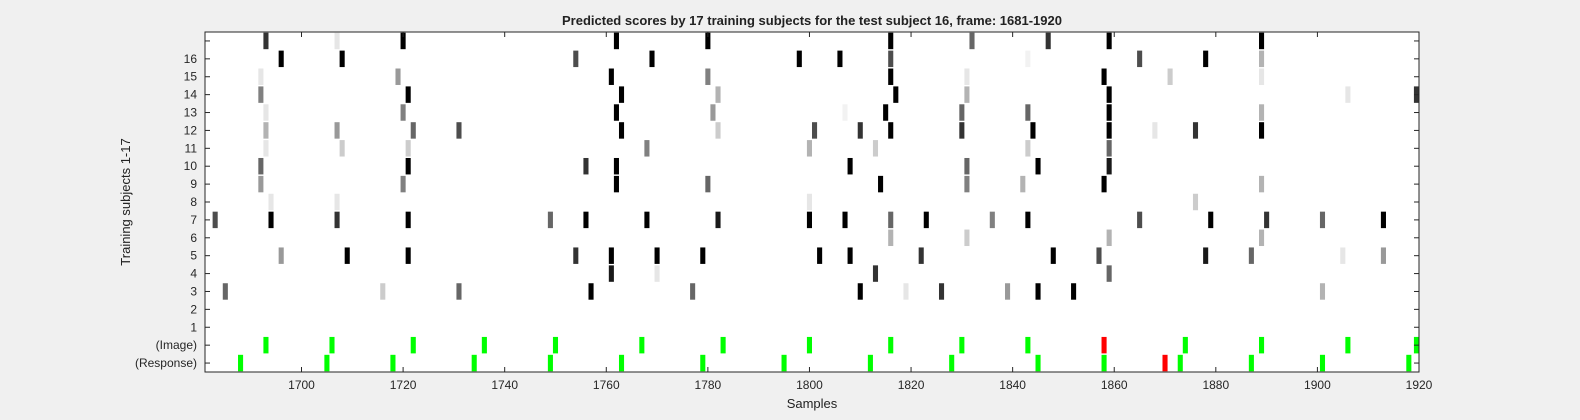 The width and height of the screenshot is (1580, 420). I want to click on y-tick-label: 7, so click(193, 220).